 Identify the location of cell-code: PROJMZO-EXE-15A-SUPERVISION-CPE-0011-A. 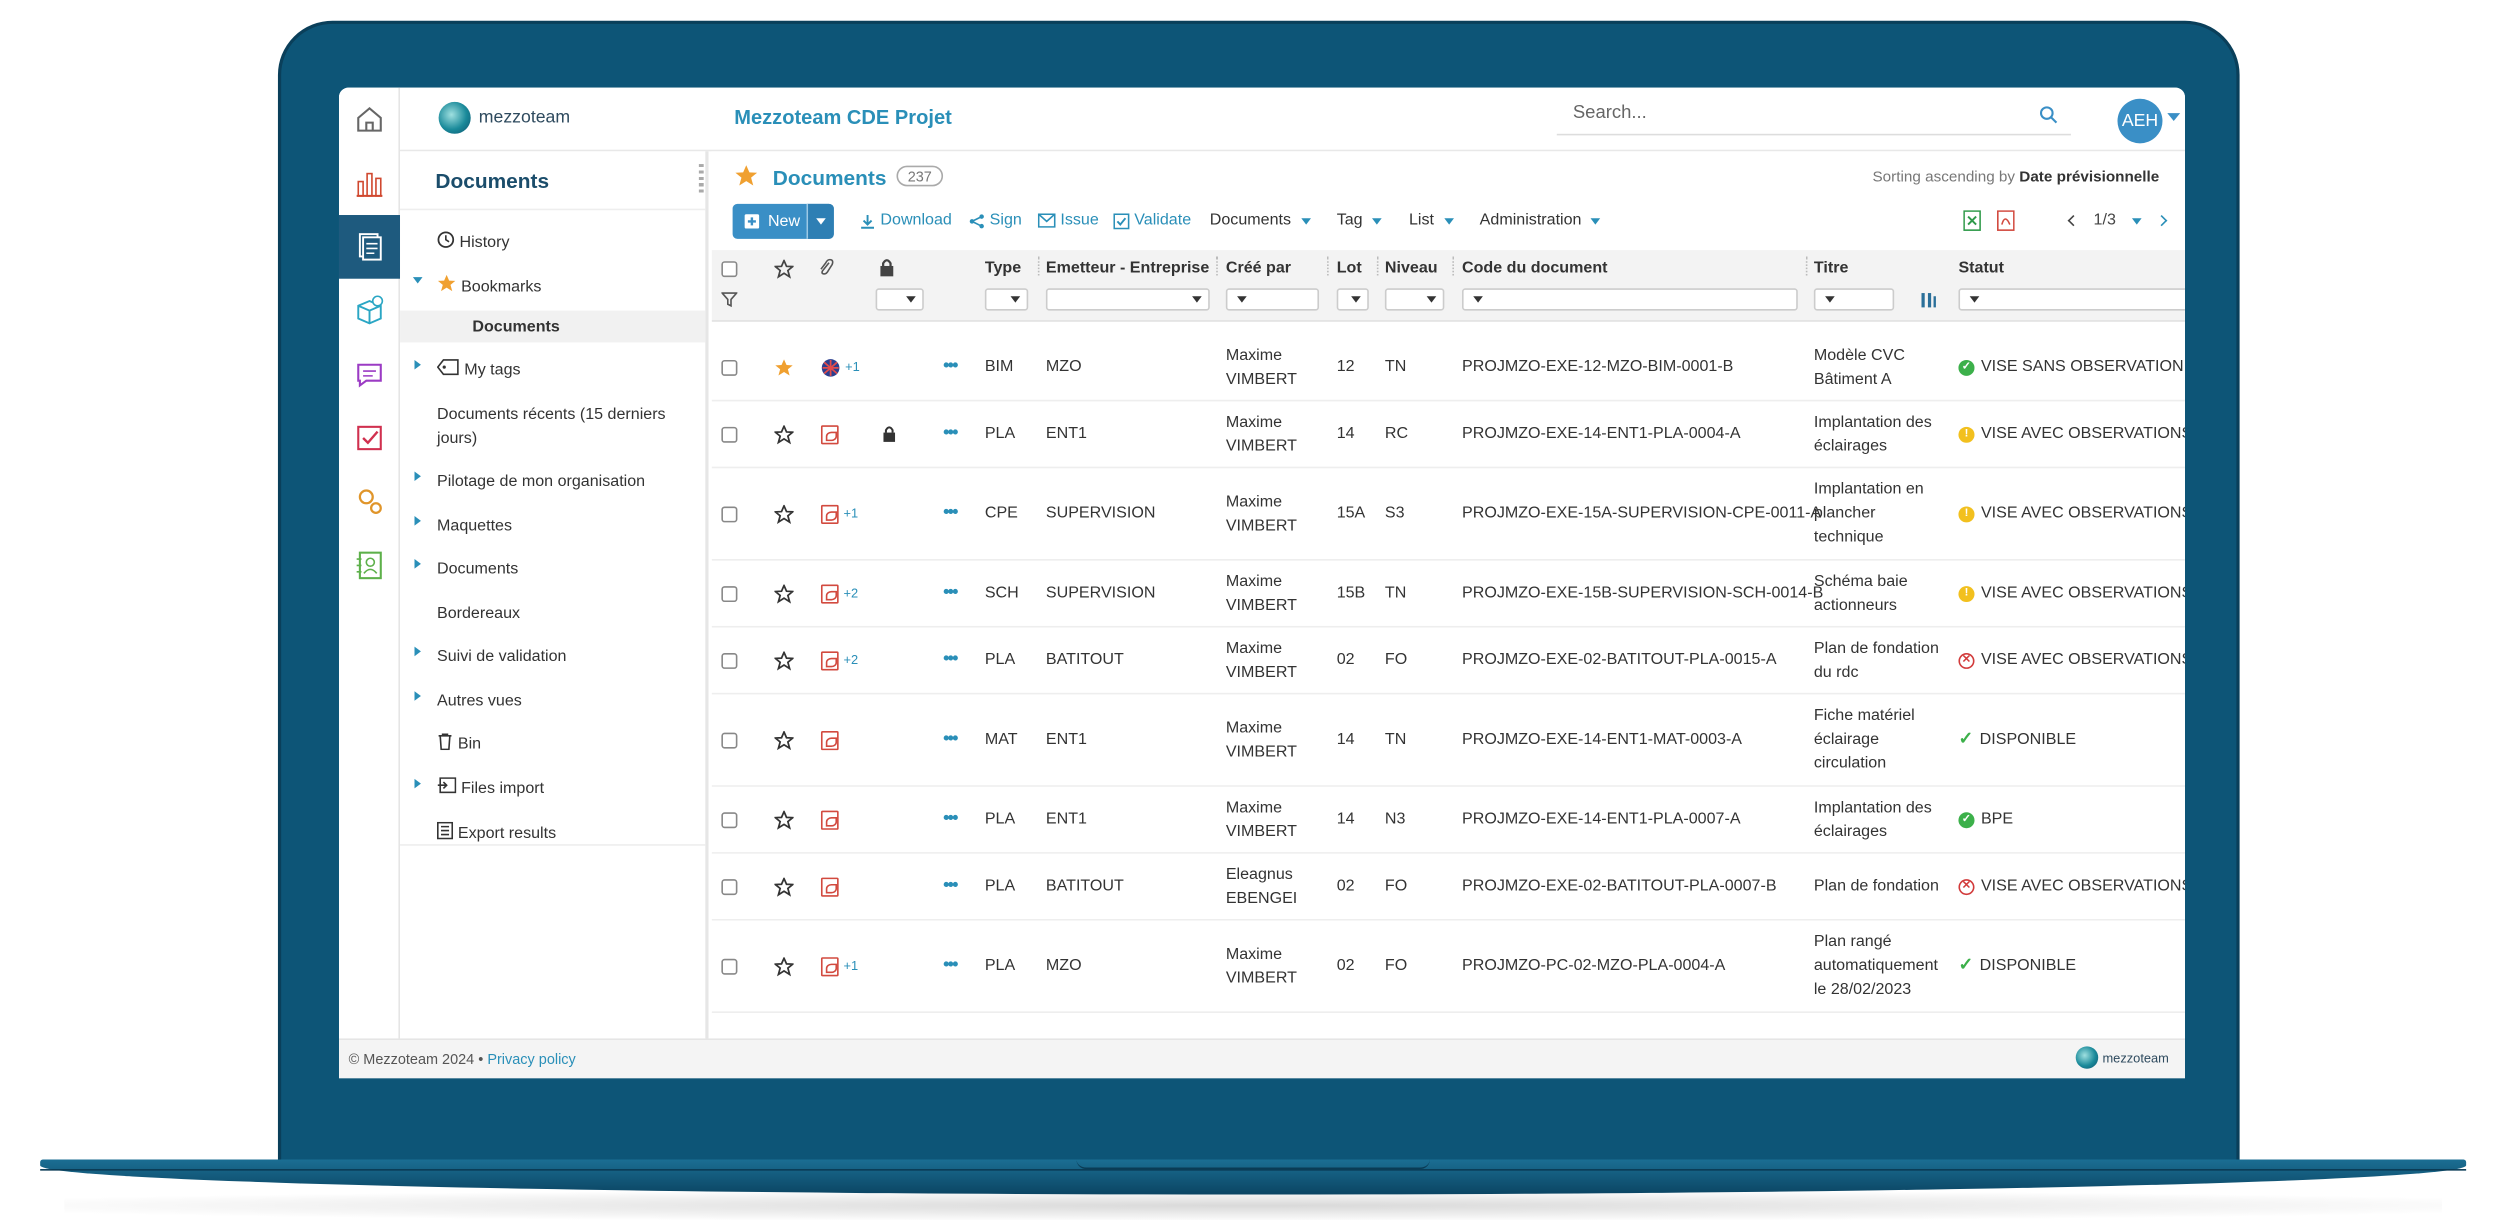
(1642, 513).